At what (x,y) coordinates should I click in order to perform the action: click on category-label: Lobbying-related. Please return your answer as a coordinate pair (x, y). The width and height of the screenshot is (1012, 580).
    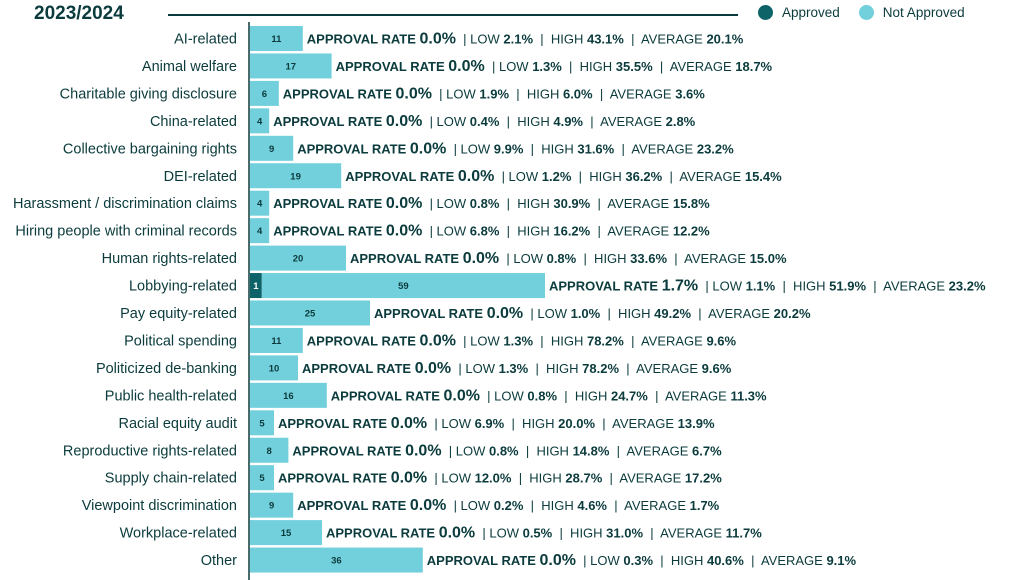
    Looking at the image, I should click on (183, 287).